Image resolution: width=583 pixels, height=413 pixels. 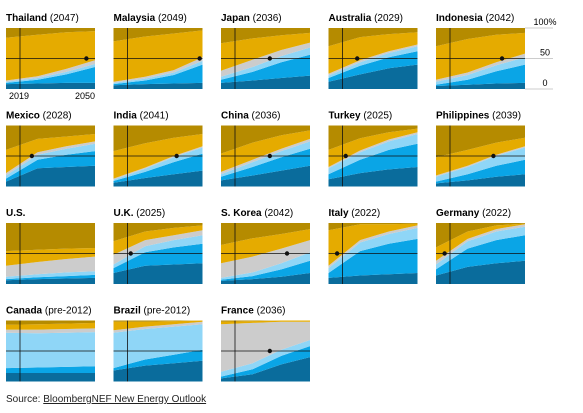 I want to click on source-note: Source: BloombergNEF New Energy Outlook, so click(x=106, y=399).